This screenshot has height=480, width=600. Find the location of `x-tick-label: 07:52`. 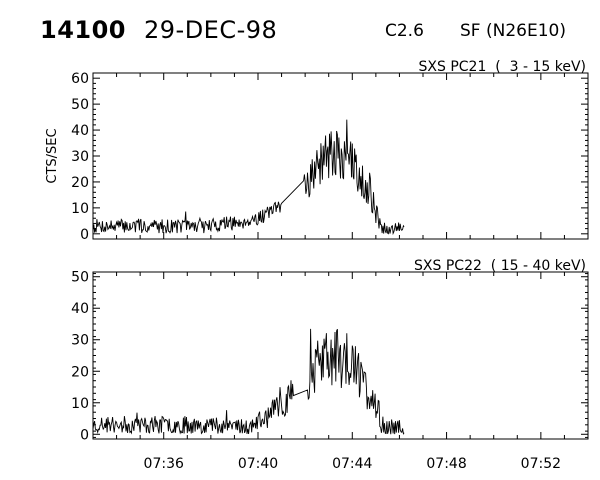

x-tick-label: 07:52 is located at coordinates (541, 464).